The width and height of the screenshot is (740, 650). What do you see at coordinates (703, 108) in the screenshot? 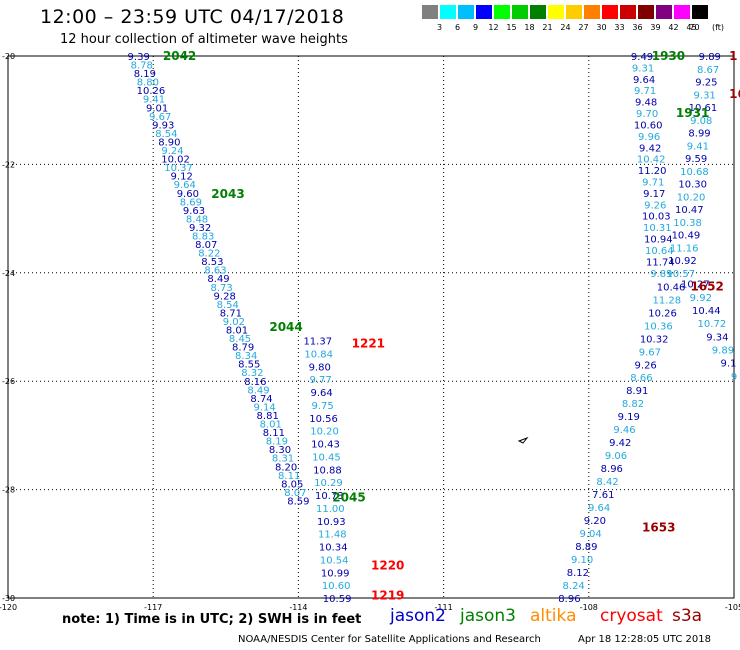
I see `wave-height-label: 10.61` at bounding box center [703, 108].